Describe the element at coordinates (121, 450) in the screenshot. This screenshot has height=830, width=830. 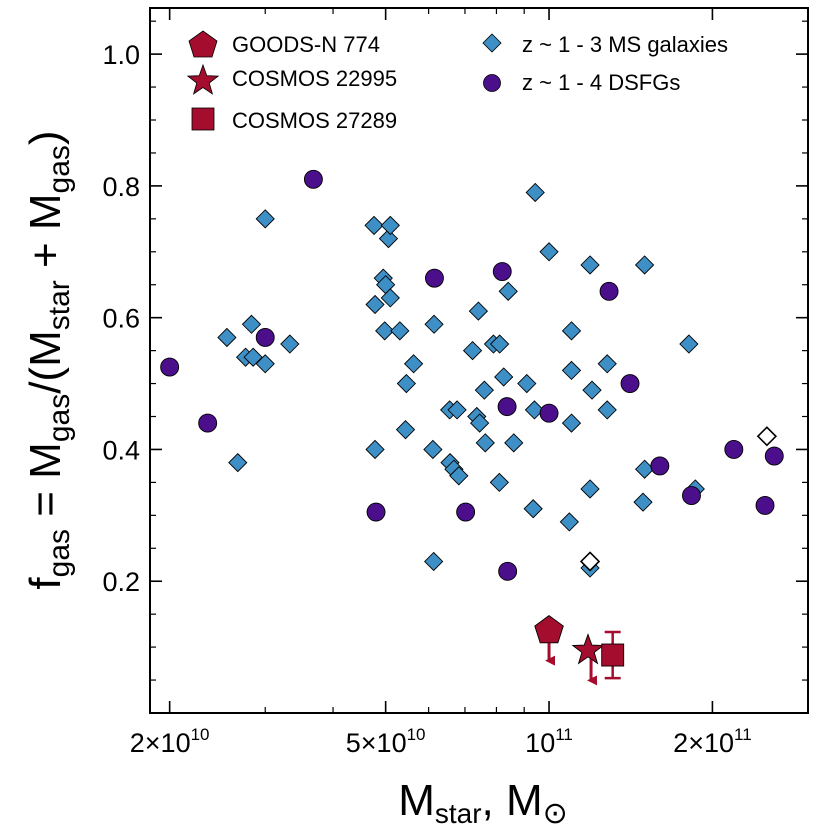
I see `y-tick-label: 0.4` at that location.